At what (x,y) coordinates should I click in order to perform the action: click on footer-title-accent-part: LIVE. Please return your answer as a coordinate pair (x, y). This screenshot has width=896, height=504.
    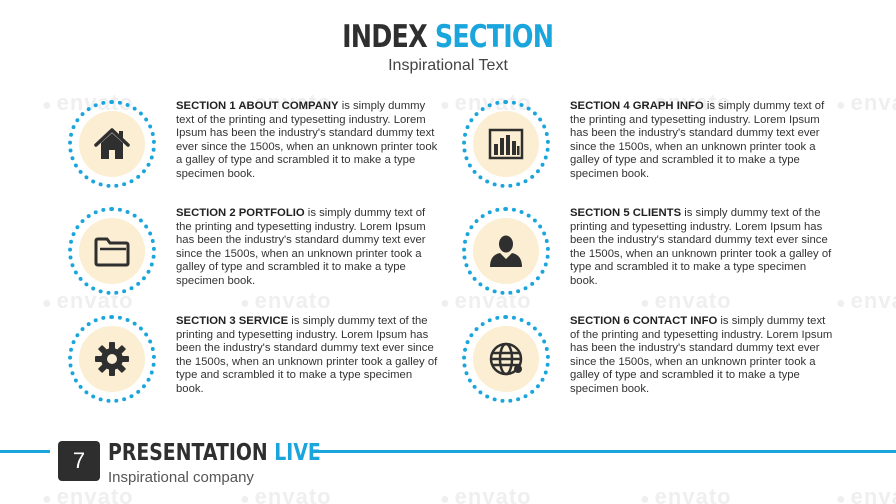
    Looking at the image, I should click on (297, 453).